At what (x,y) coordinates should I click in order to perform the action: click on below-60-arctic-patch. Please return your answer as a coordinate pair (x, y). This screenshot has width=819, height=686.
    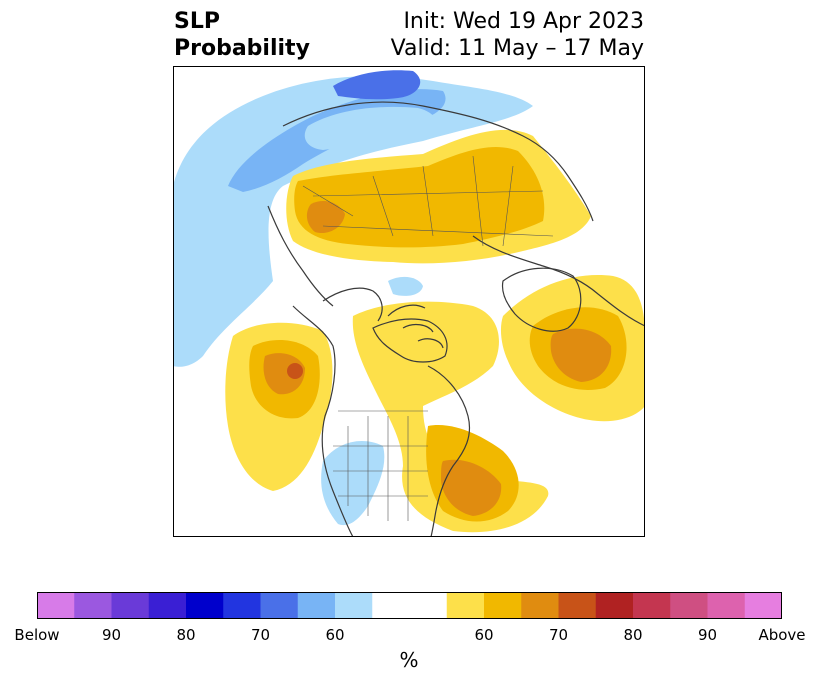
    Looking at the image, I should click on (370, 128).